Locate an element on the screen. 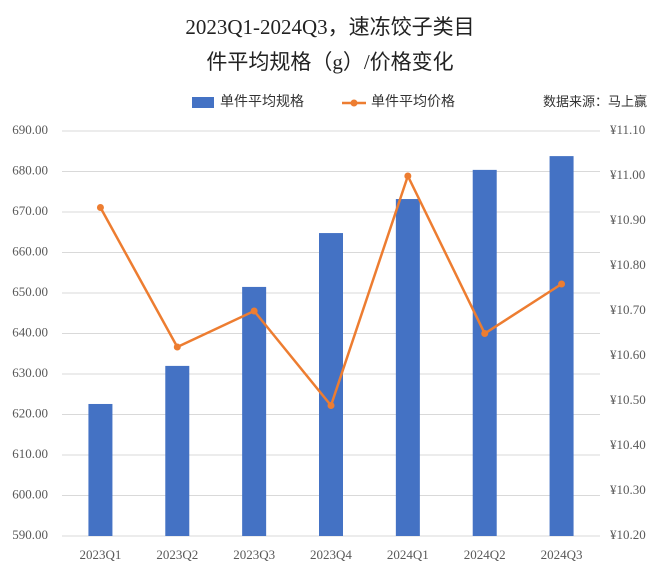 This screenshot has width=660, height=574. y-tick-label: 660.00 is located at coordinates (30, 250).